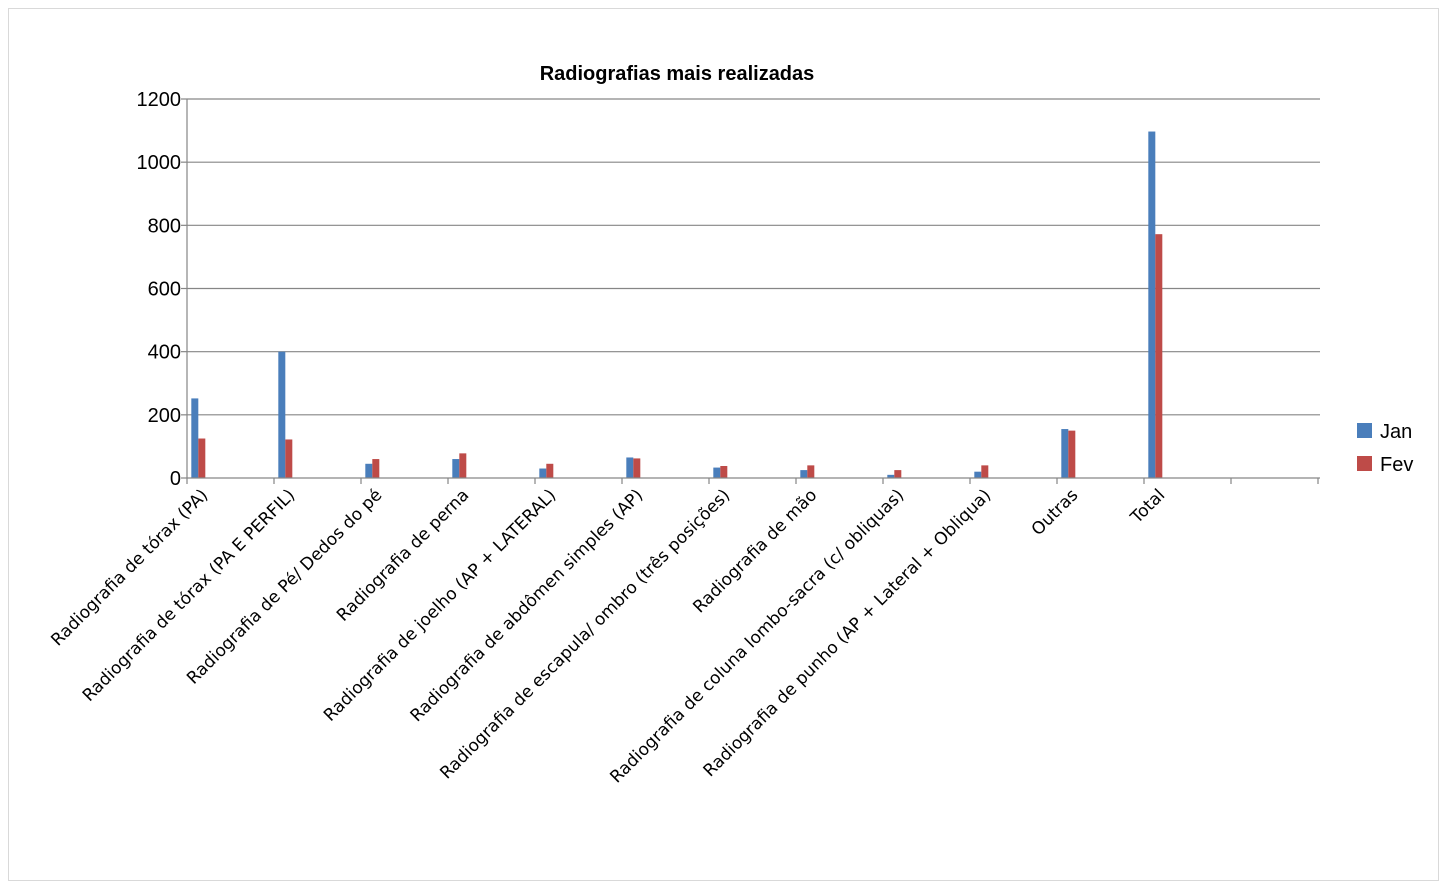  I want to click on y-tick-label: 800, so click(164, 226).